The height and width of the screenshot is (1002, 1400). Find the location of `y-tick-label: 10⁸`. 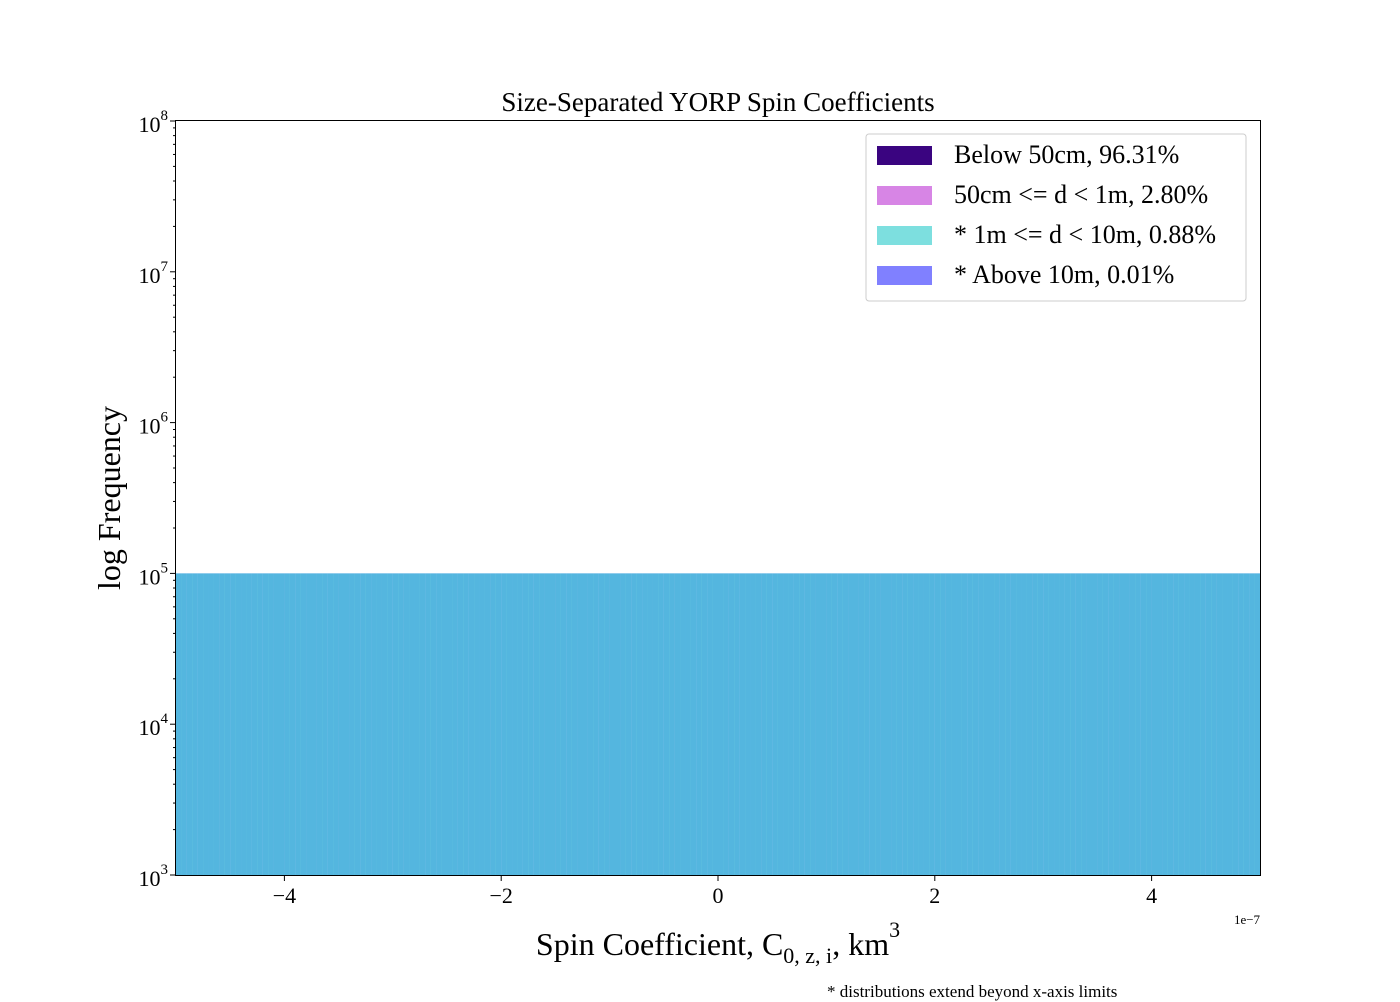

y-tick-label: 10⁸ is located at coordinates (154, 122).